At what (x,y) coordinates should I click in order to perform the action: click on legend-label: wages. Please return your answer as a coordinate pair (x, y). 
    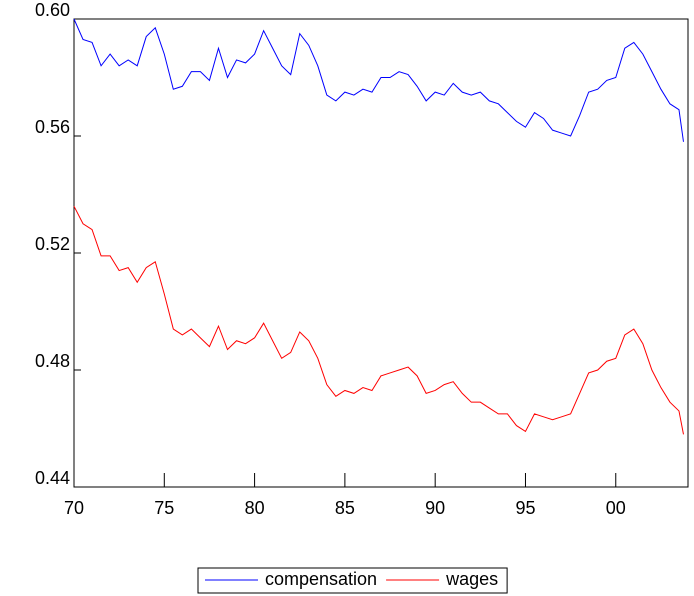
    Looking at the image, I should click on (471, 579).